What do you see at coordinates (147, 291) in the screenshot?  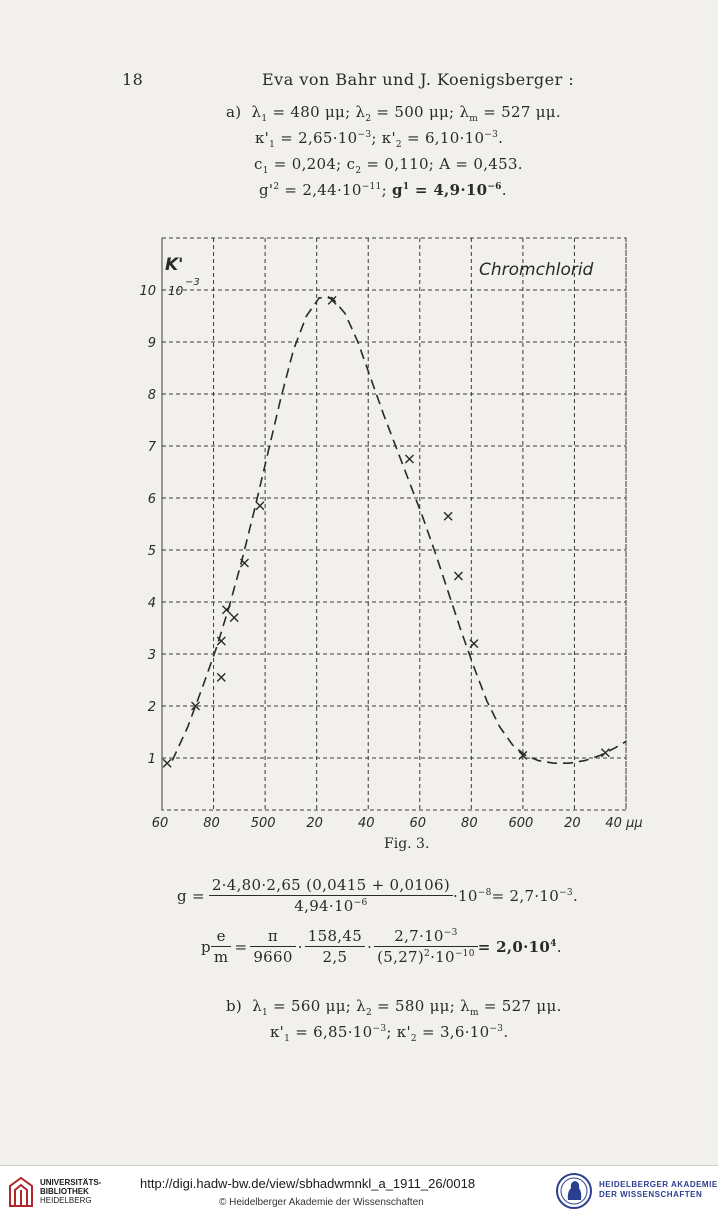 I see `y-tick-label-9: 10` at bounding box center [147, 291].